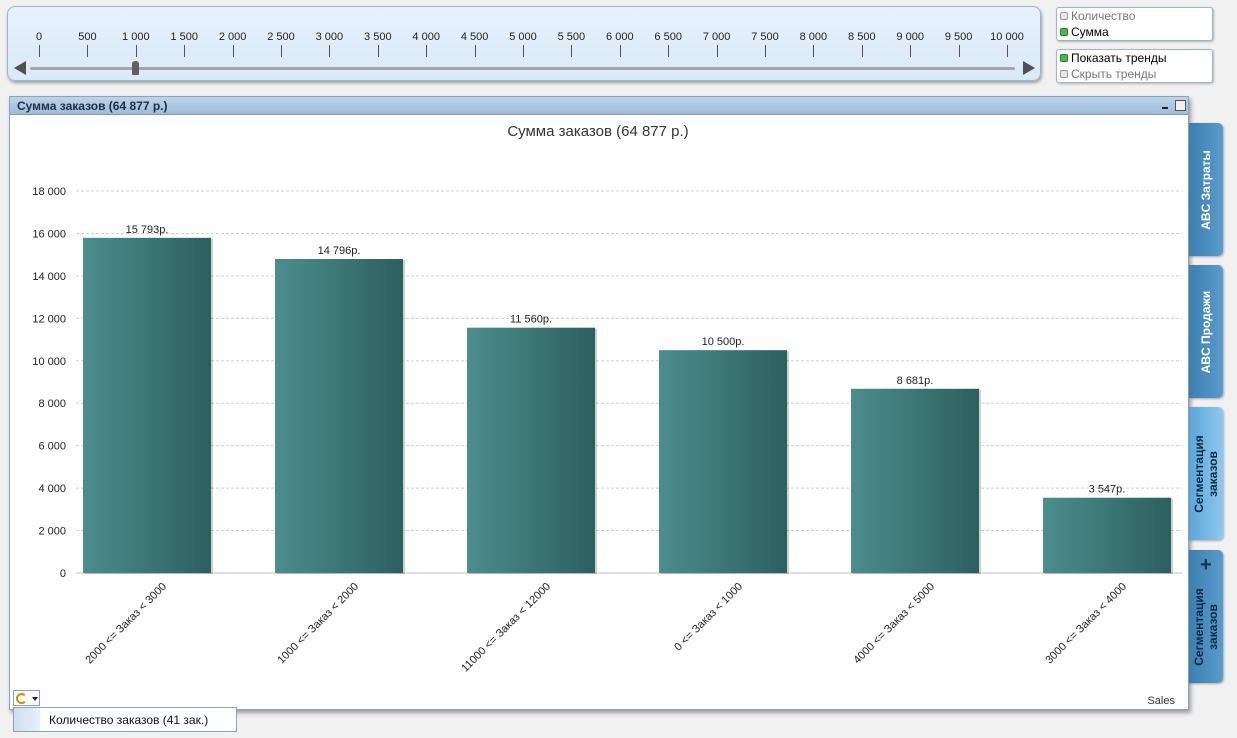 The width and height of the screenshot is (1237, 738). Describe the element at coordinates (915, 381) in the screenshot. I see `bar-value-label: 8 681р.` at that location.